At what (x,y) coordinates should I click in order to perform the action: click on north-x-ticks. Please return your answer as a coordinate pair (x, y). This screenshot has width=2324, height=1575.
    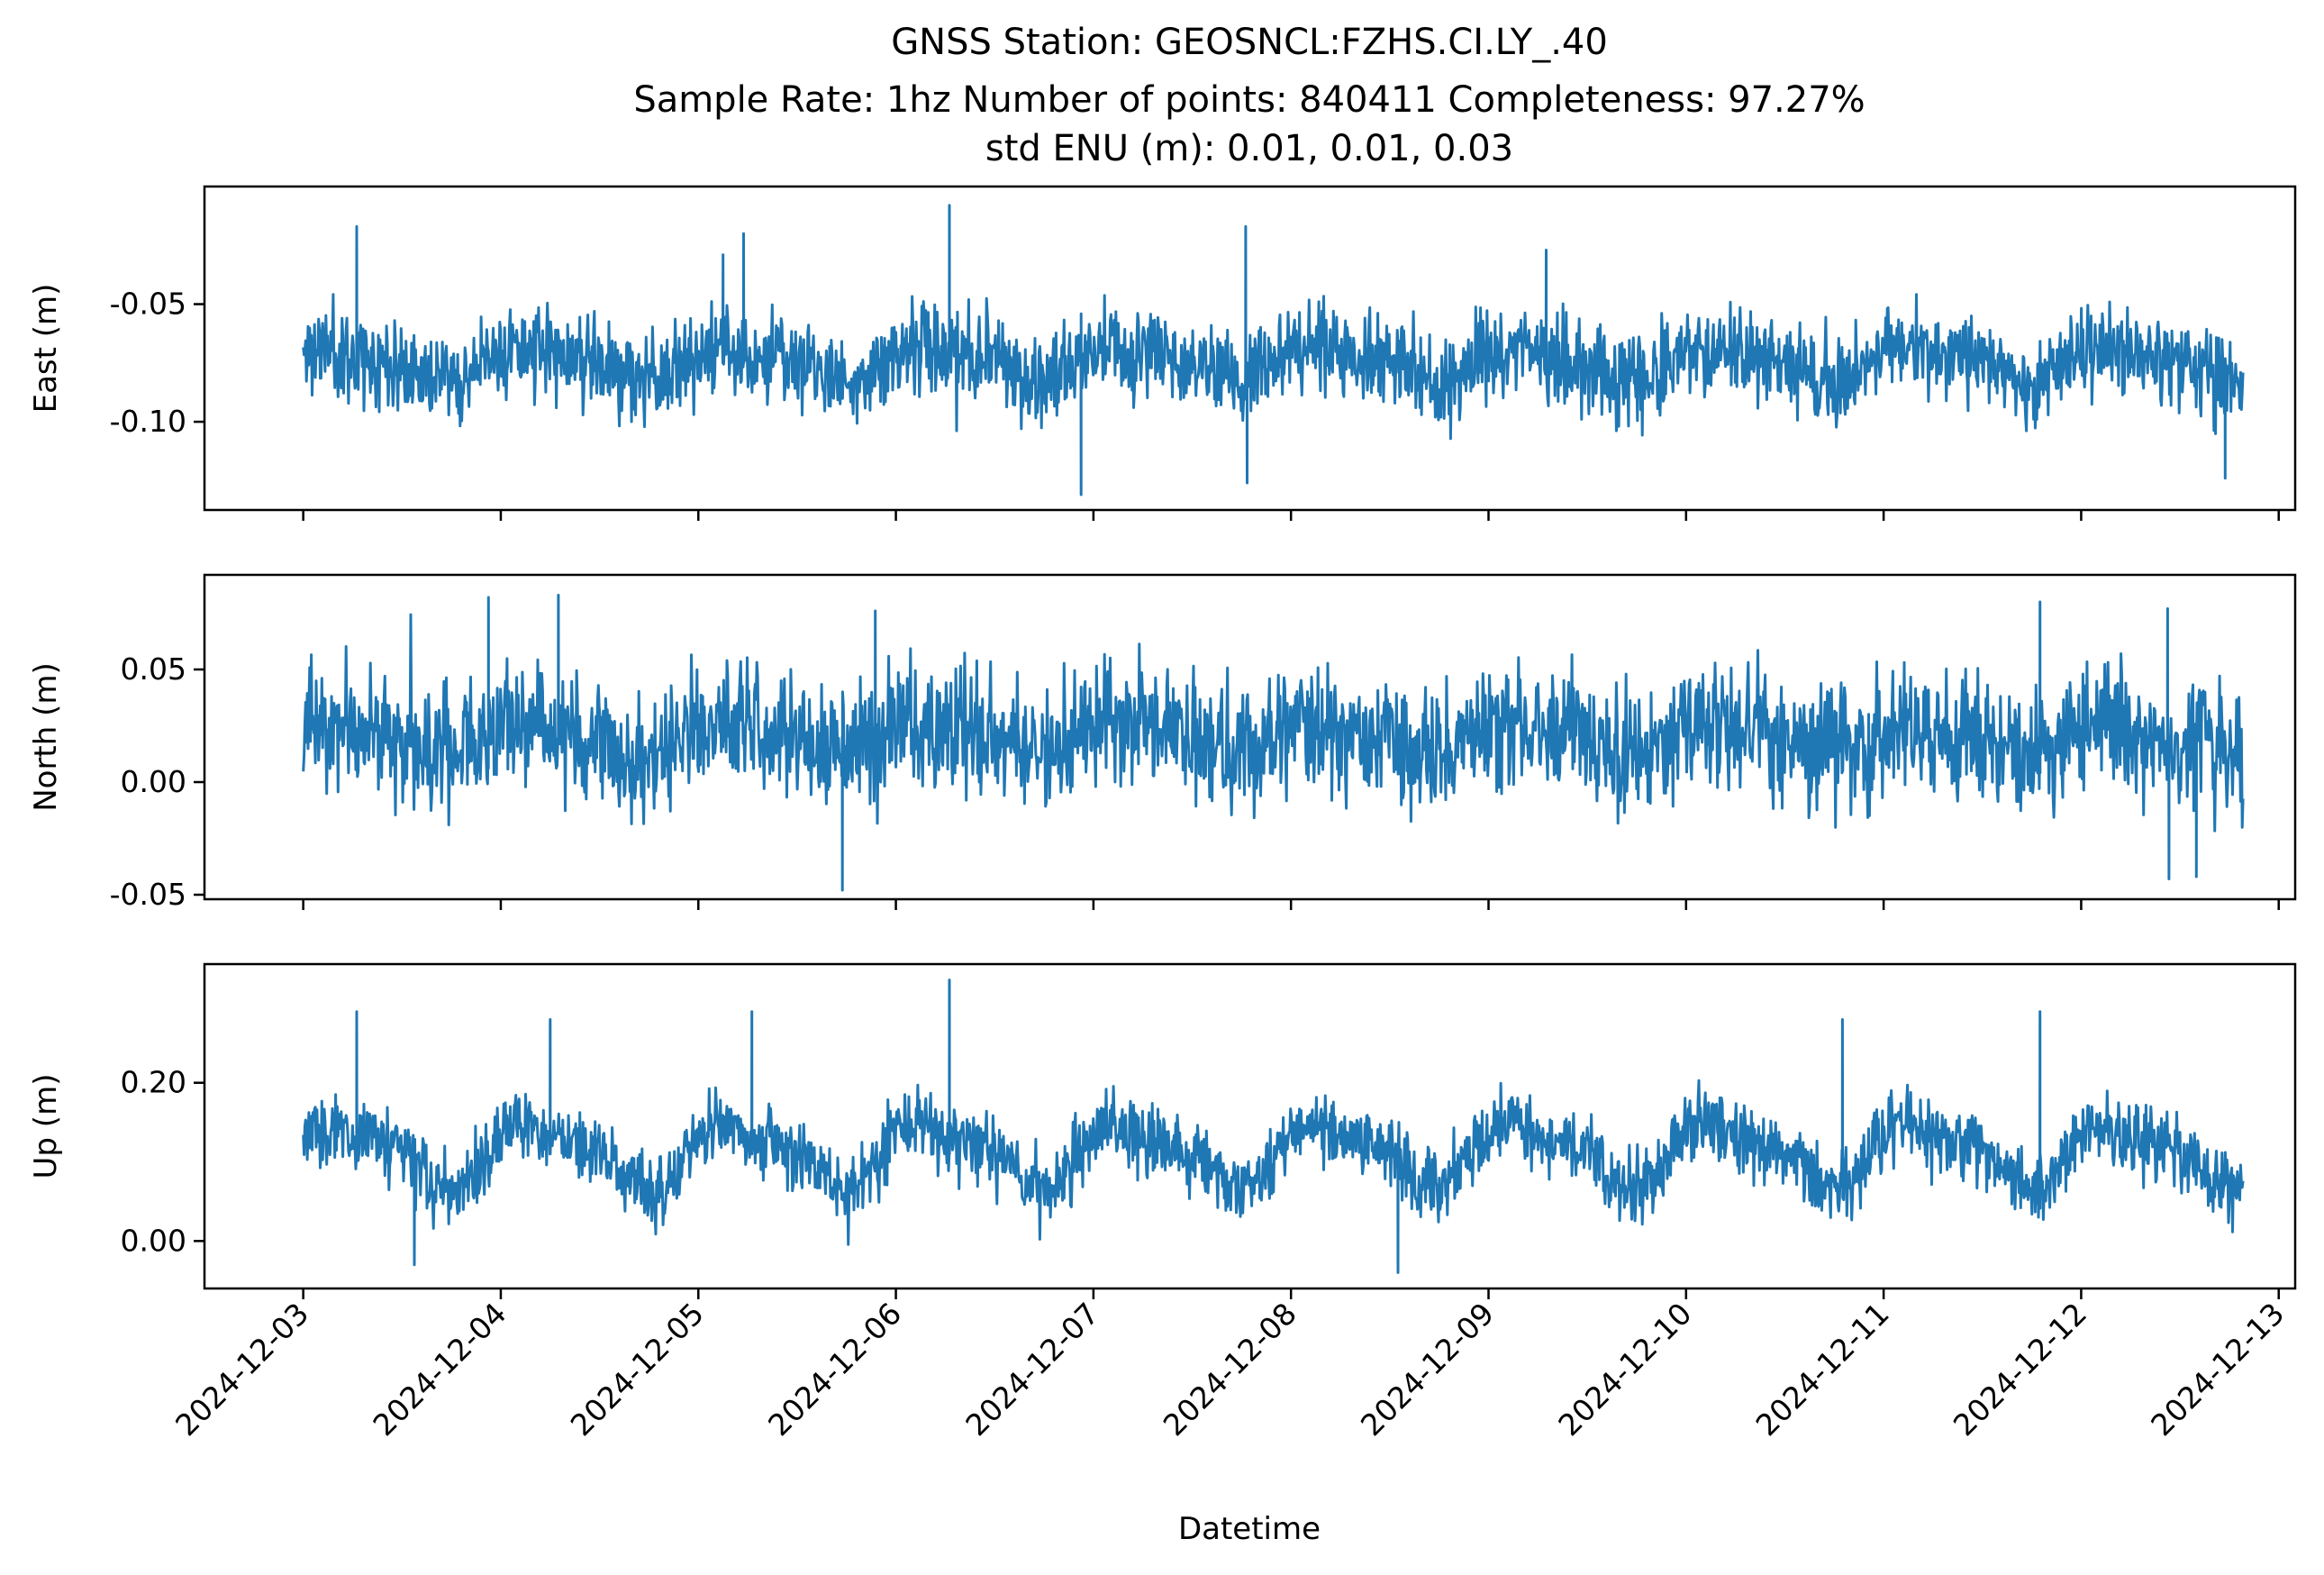
    Looking at the image, I should click on (1291, 904).